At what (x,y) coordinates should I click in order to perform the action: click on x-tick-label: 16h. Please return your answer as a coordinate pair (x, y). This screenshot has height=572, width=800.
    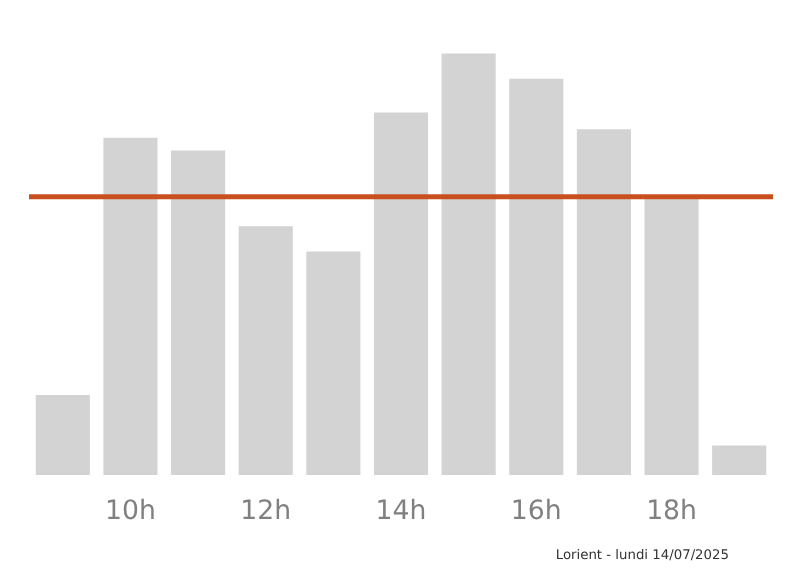
    Looking at the image, I should click on (536, 512).